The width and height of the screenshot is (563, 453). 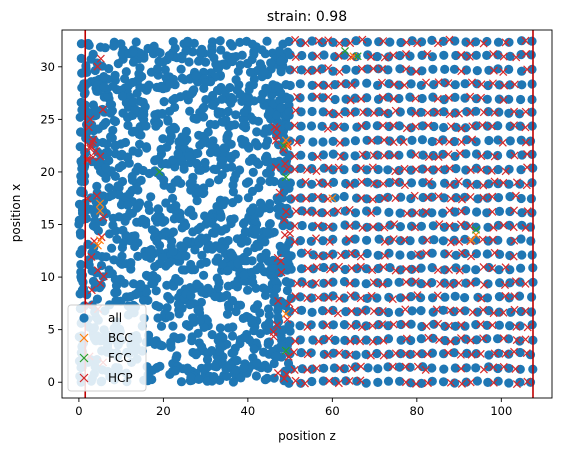 What do you see at coordinates (51, 330) in the screenshot?
I see `y-tick-label: 5` at bounding box center [51, 330].